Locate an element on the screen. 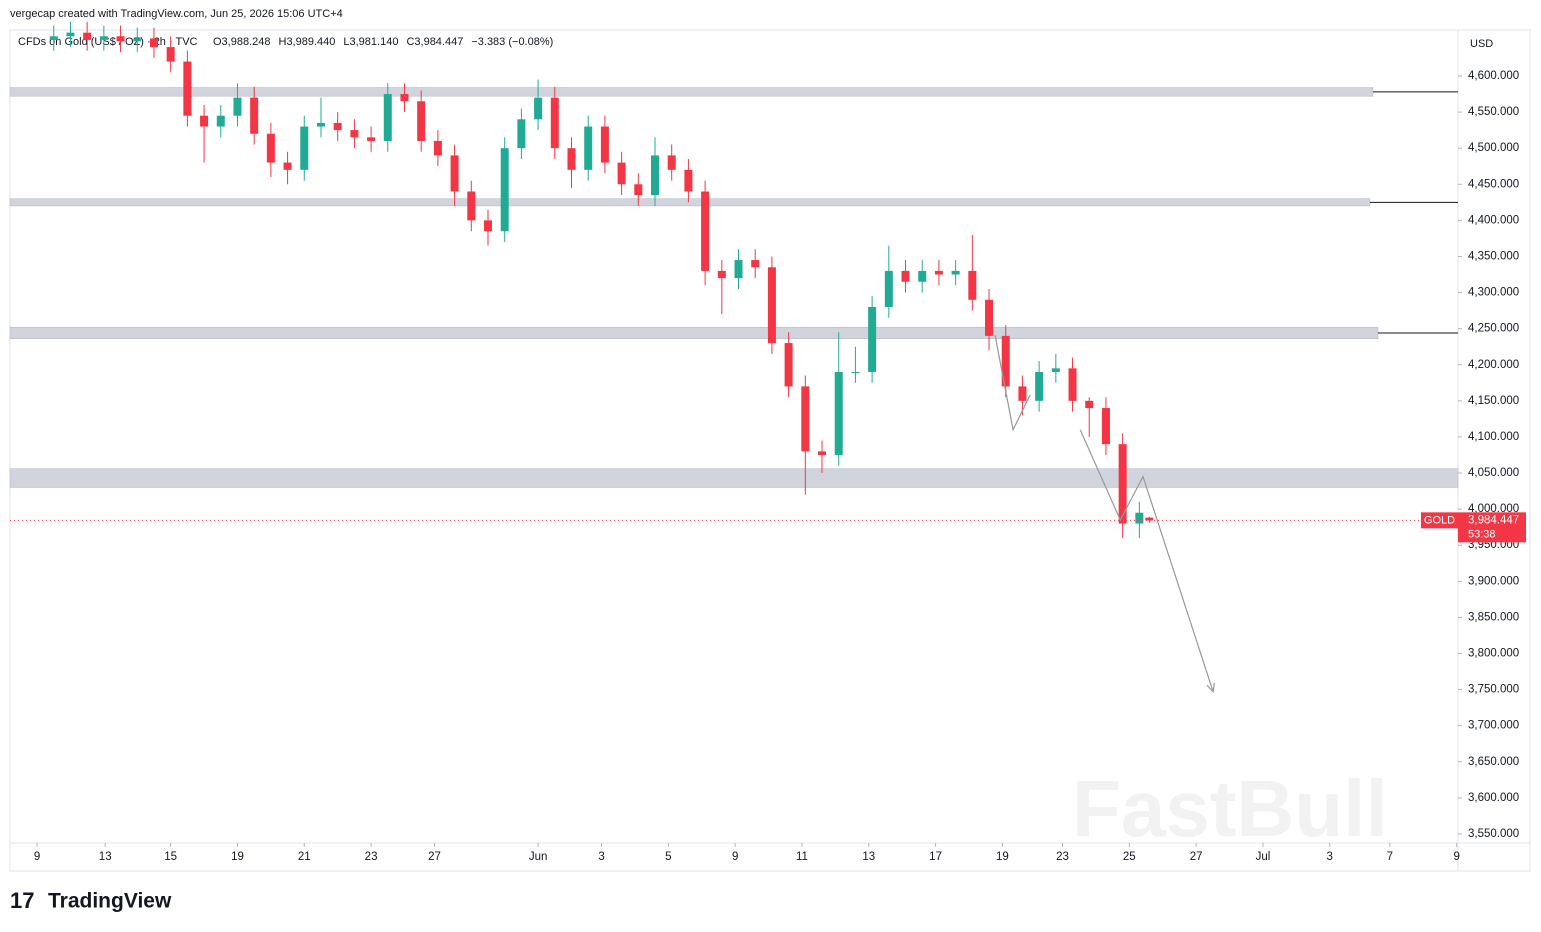 This screenshot has width=1541, height=932. ohlc-value: H3,989.440 is located at coordinates (307, 42).